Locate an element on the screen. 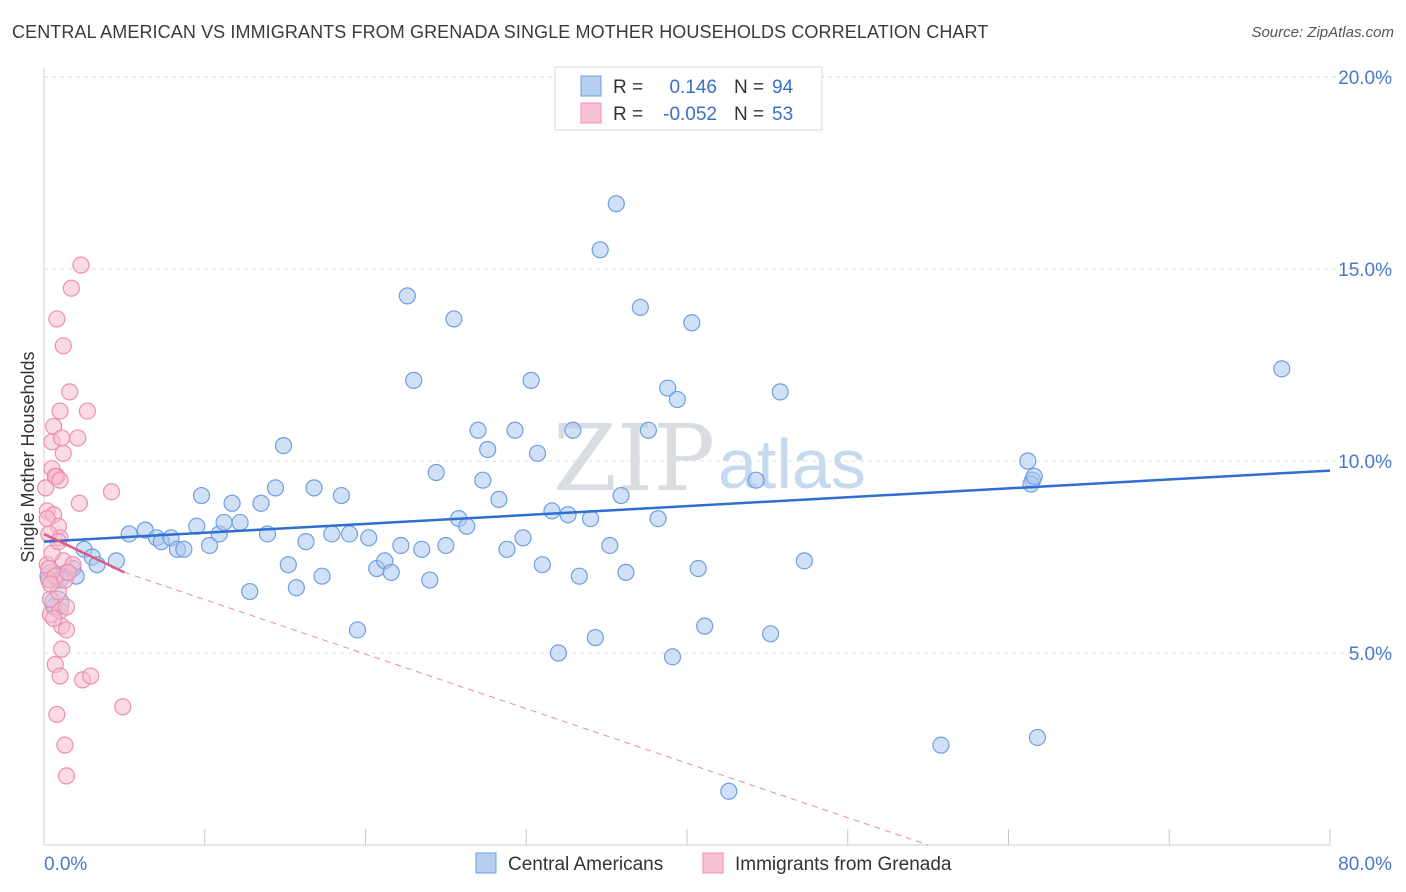  x-tick-label-min: 0.0% is located at coordinates (65, 864).